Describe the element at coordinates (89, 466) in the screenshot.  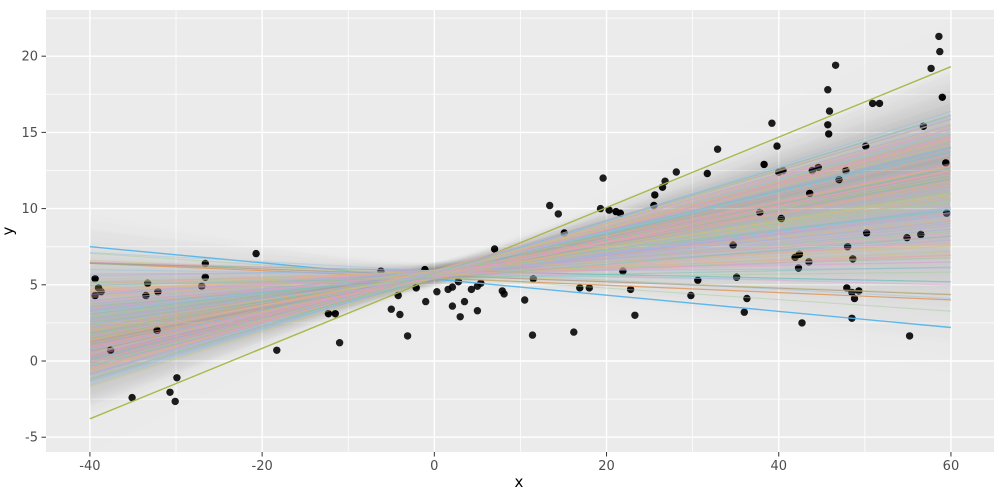
I see `x-tick-label: -40` at that location.